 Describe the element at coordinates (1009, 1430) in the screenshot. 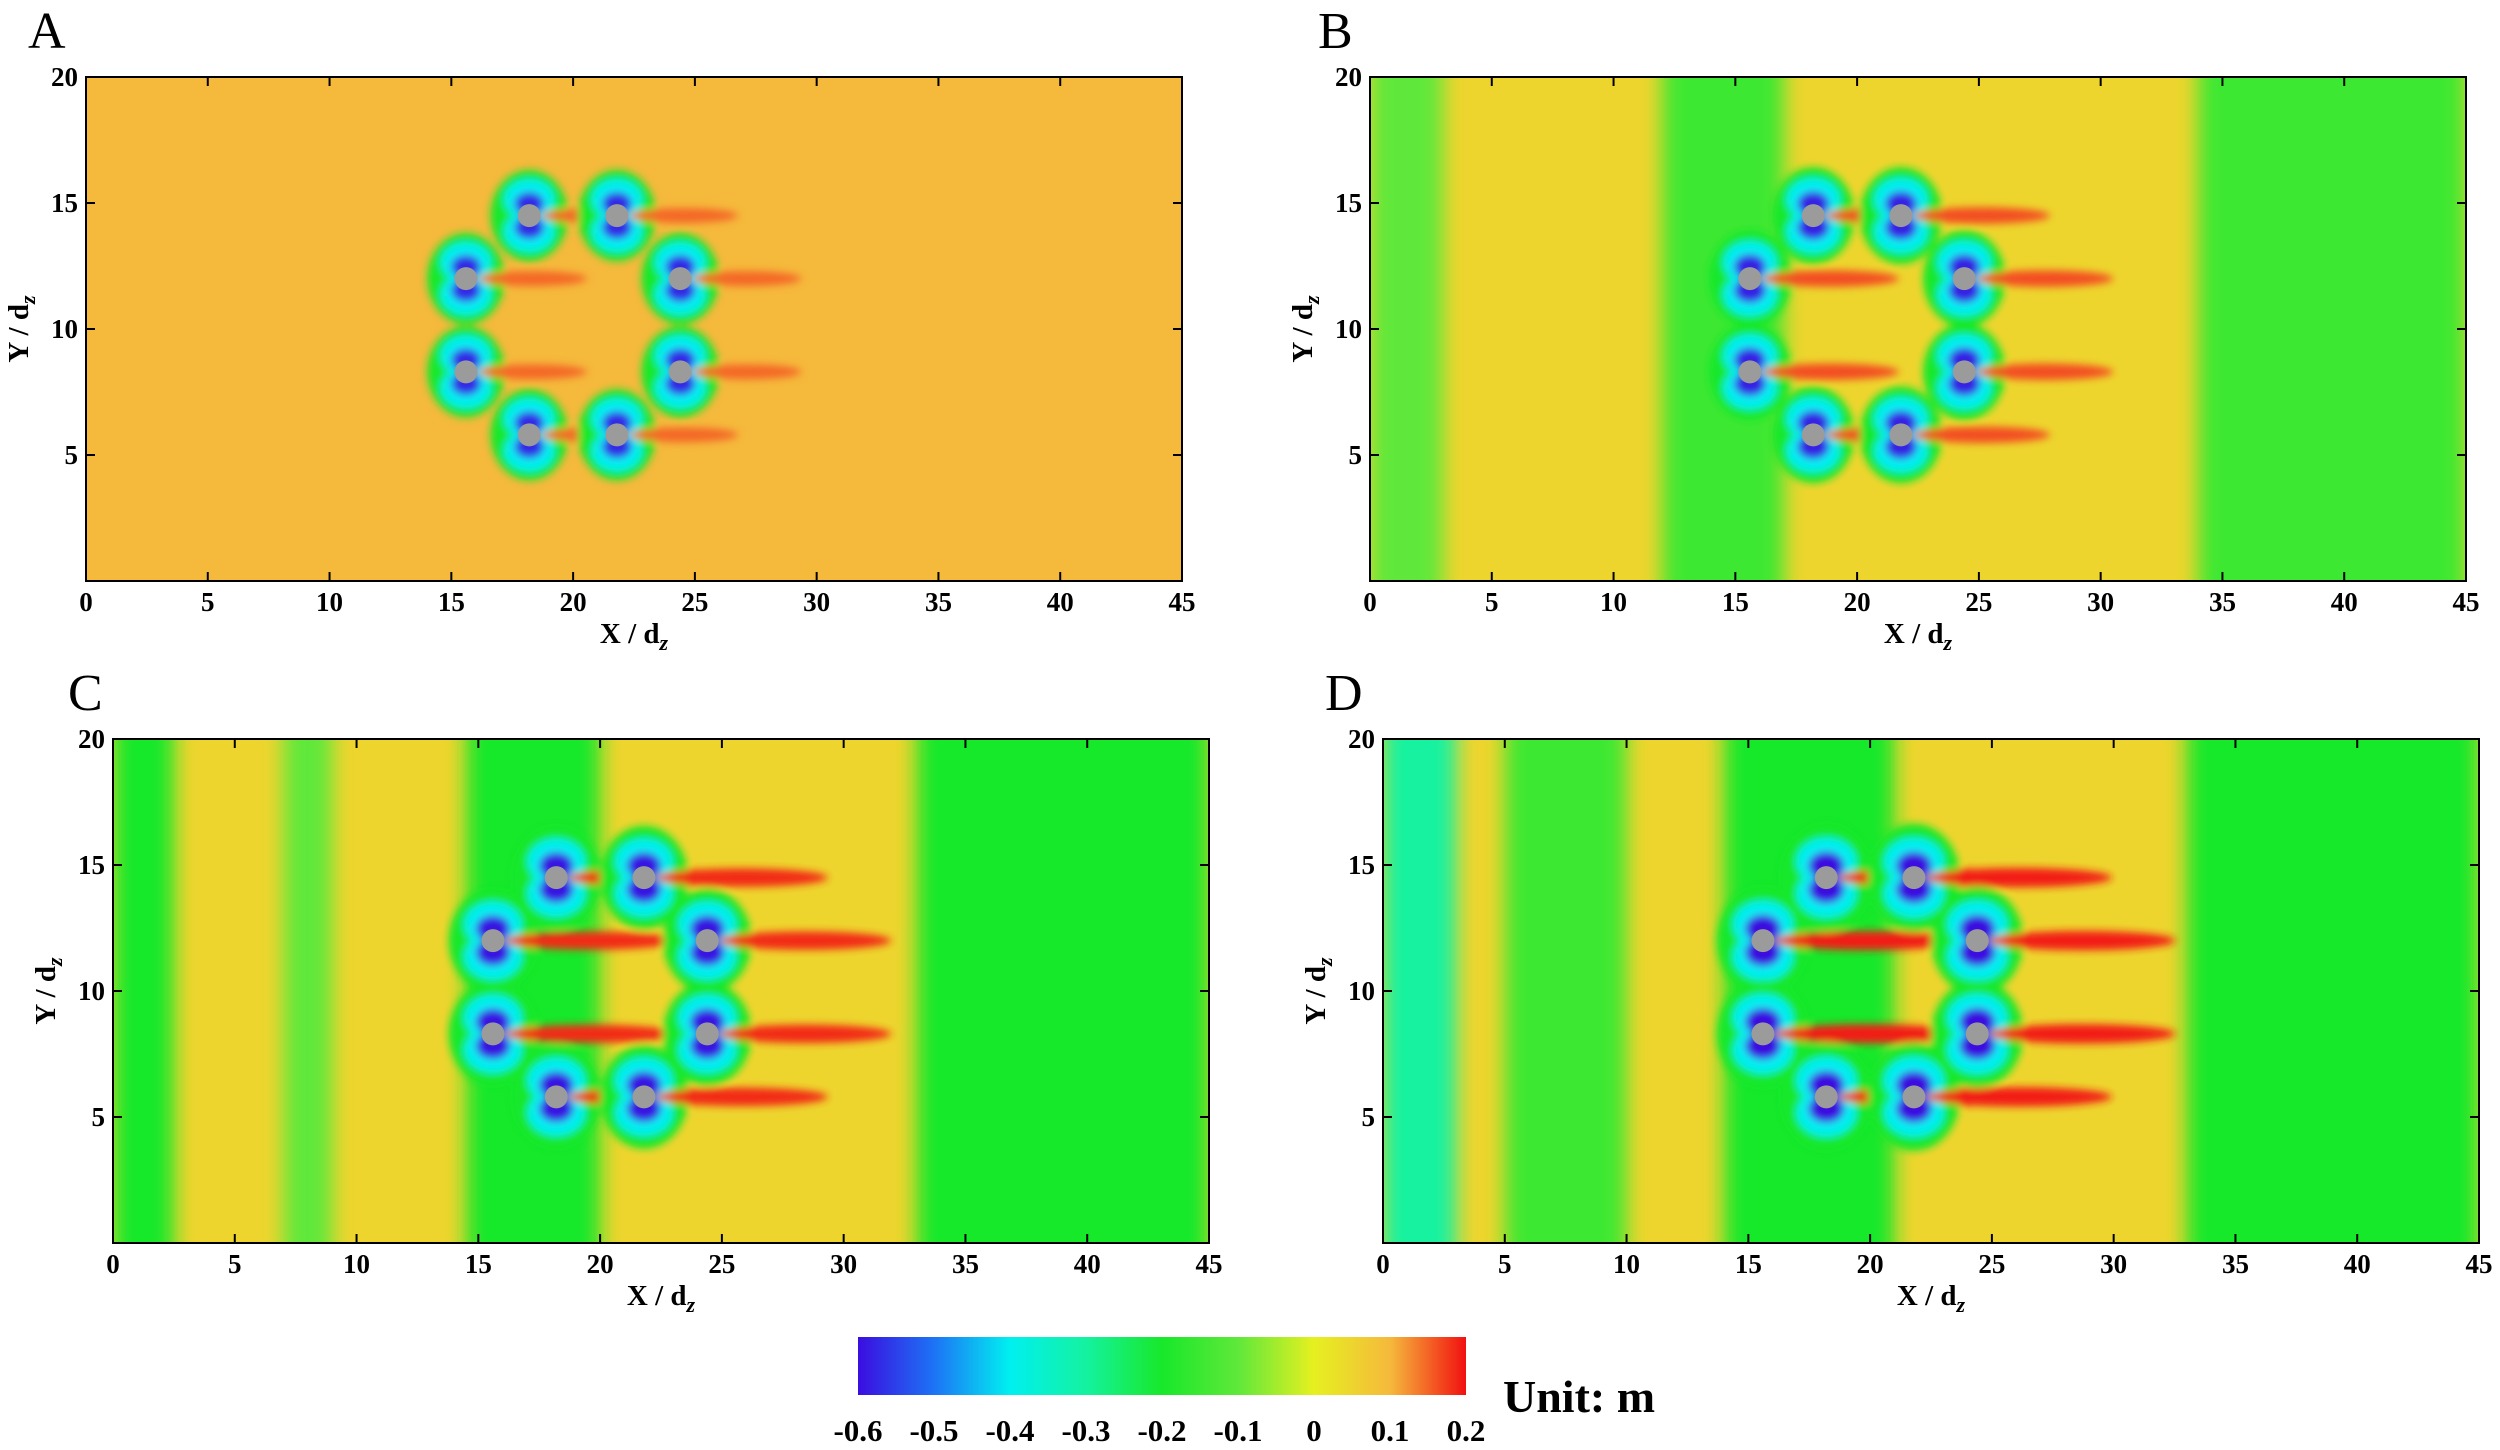

I see `colorbar-tick-label: -0.4` at that location.